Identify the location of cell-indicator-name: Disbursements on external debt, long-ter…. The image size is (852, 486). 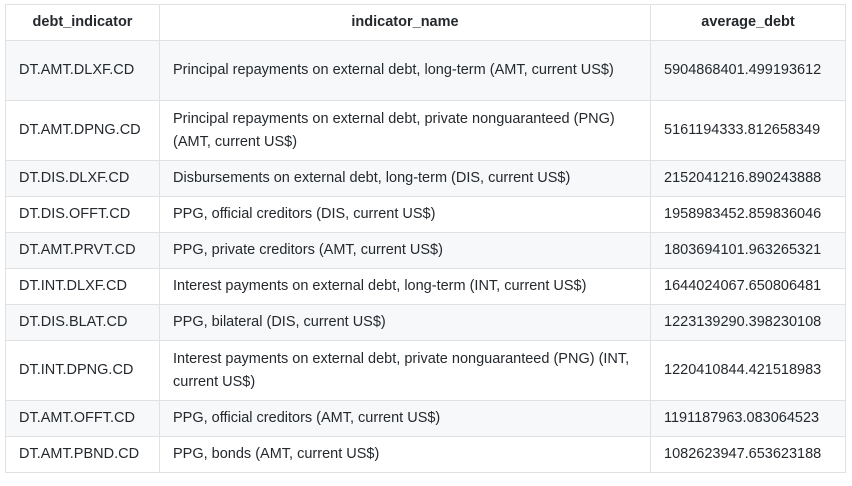
(405, 178).